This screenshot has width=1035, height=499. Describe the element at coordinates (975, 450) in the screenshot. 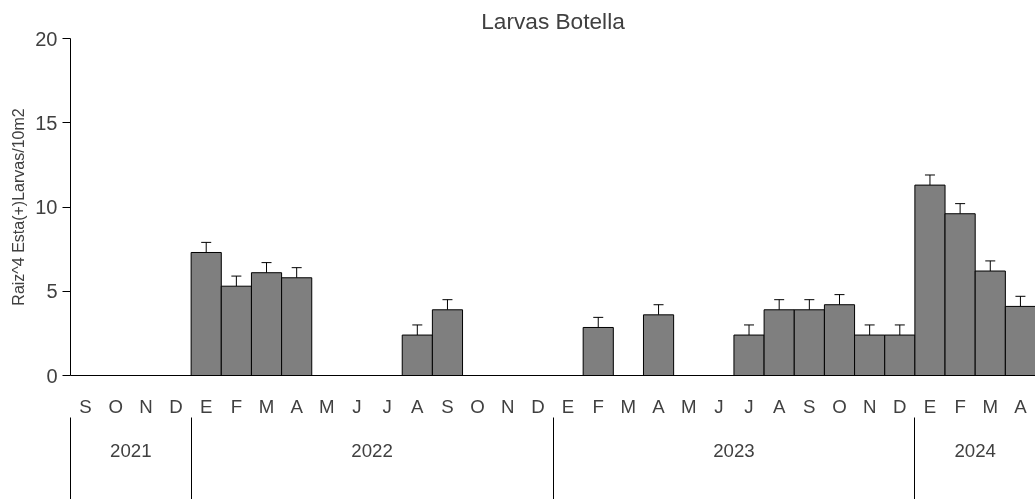

I see `text: 2024` at that location.